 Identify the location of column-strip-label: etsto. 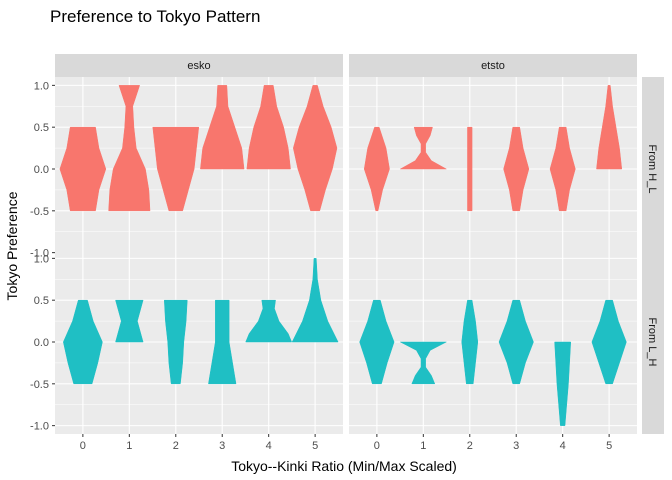
(493, 66).